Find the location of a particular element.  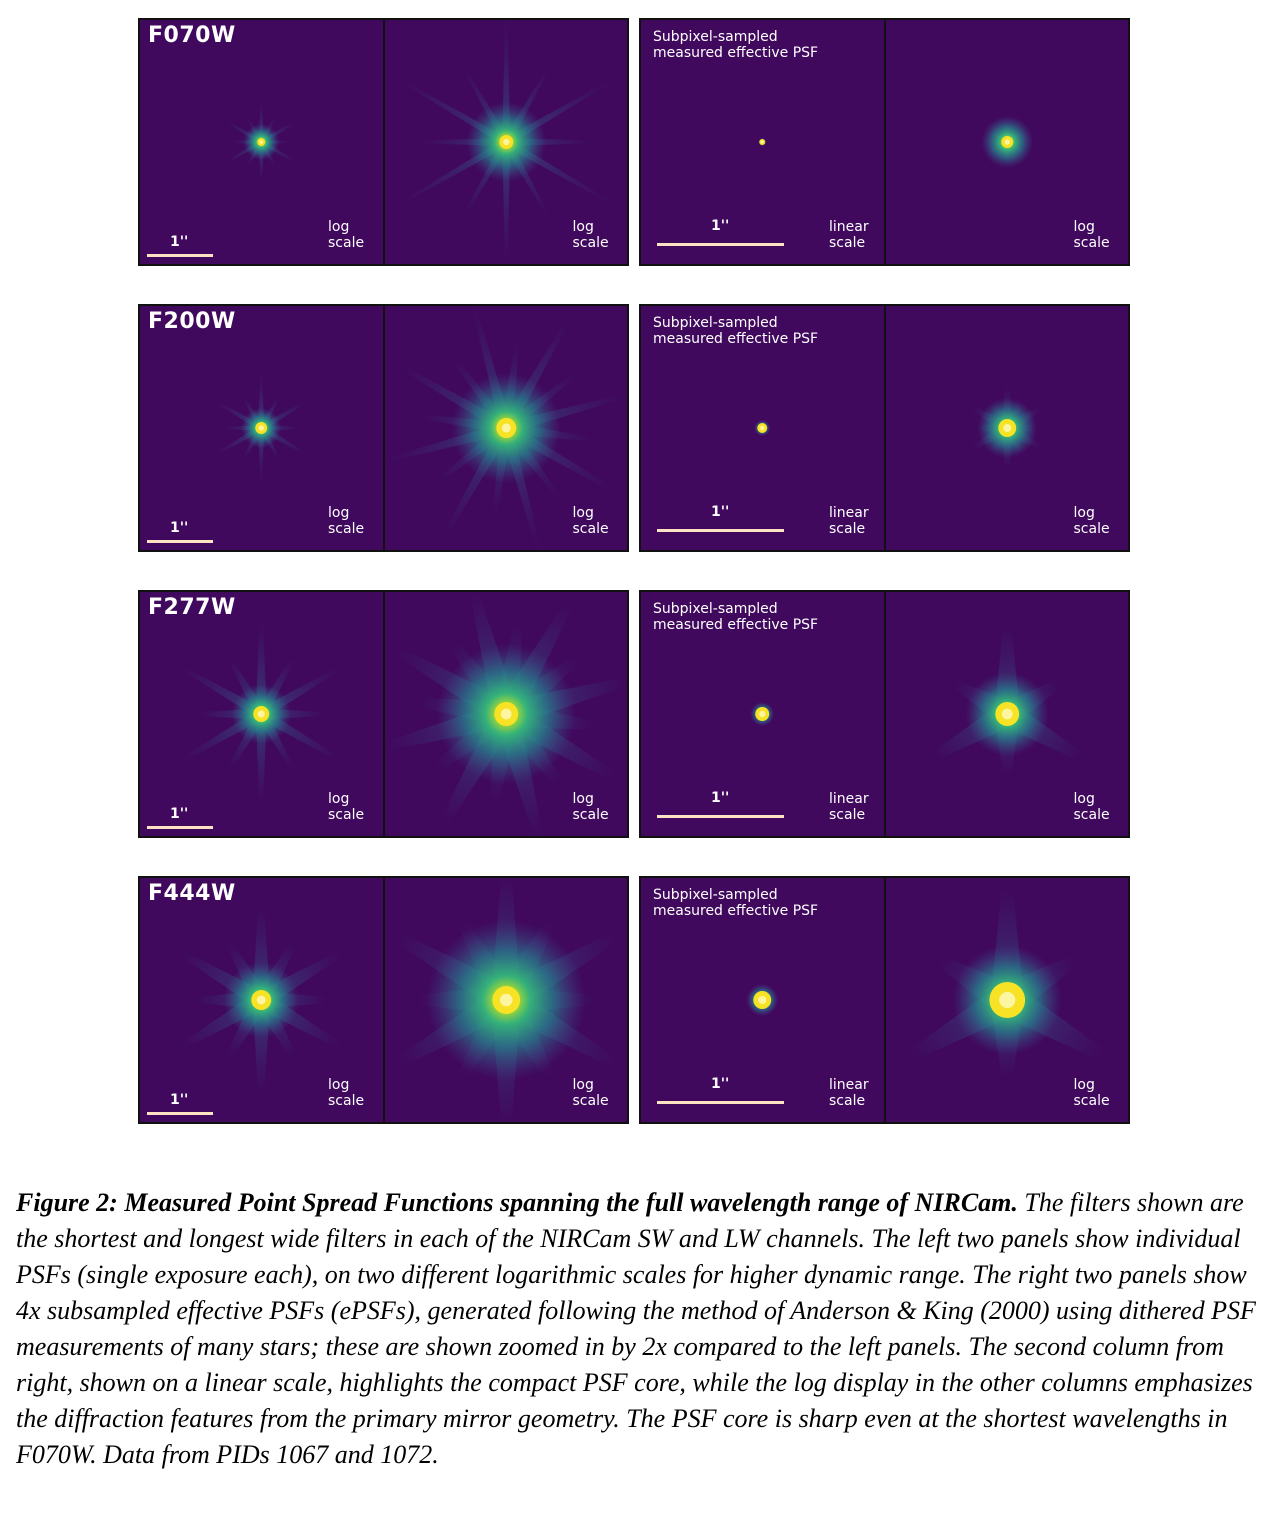

individual-psf-panels: F200W 1'' log scale log scale is located at coordinates (383, 428).